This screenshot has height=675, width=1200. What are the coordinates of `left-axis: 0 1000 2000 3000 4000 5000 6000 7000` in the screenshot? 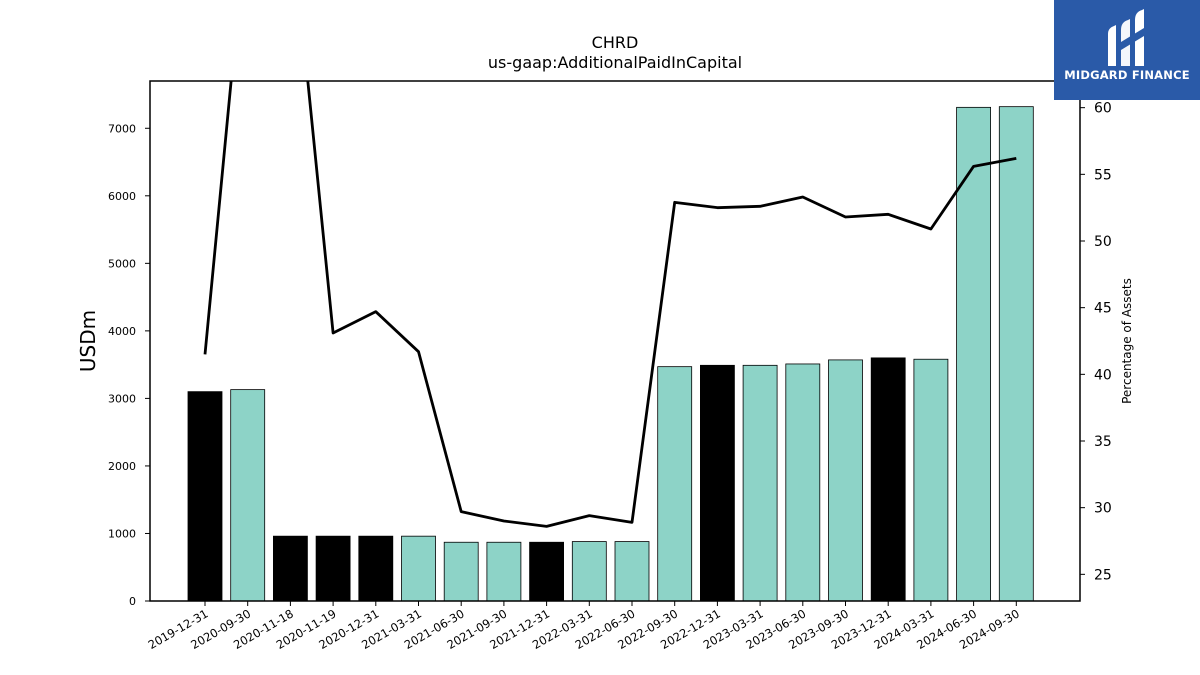 It's located at (129, 365).